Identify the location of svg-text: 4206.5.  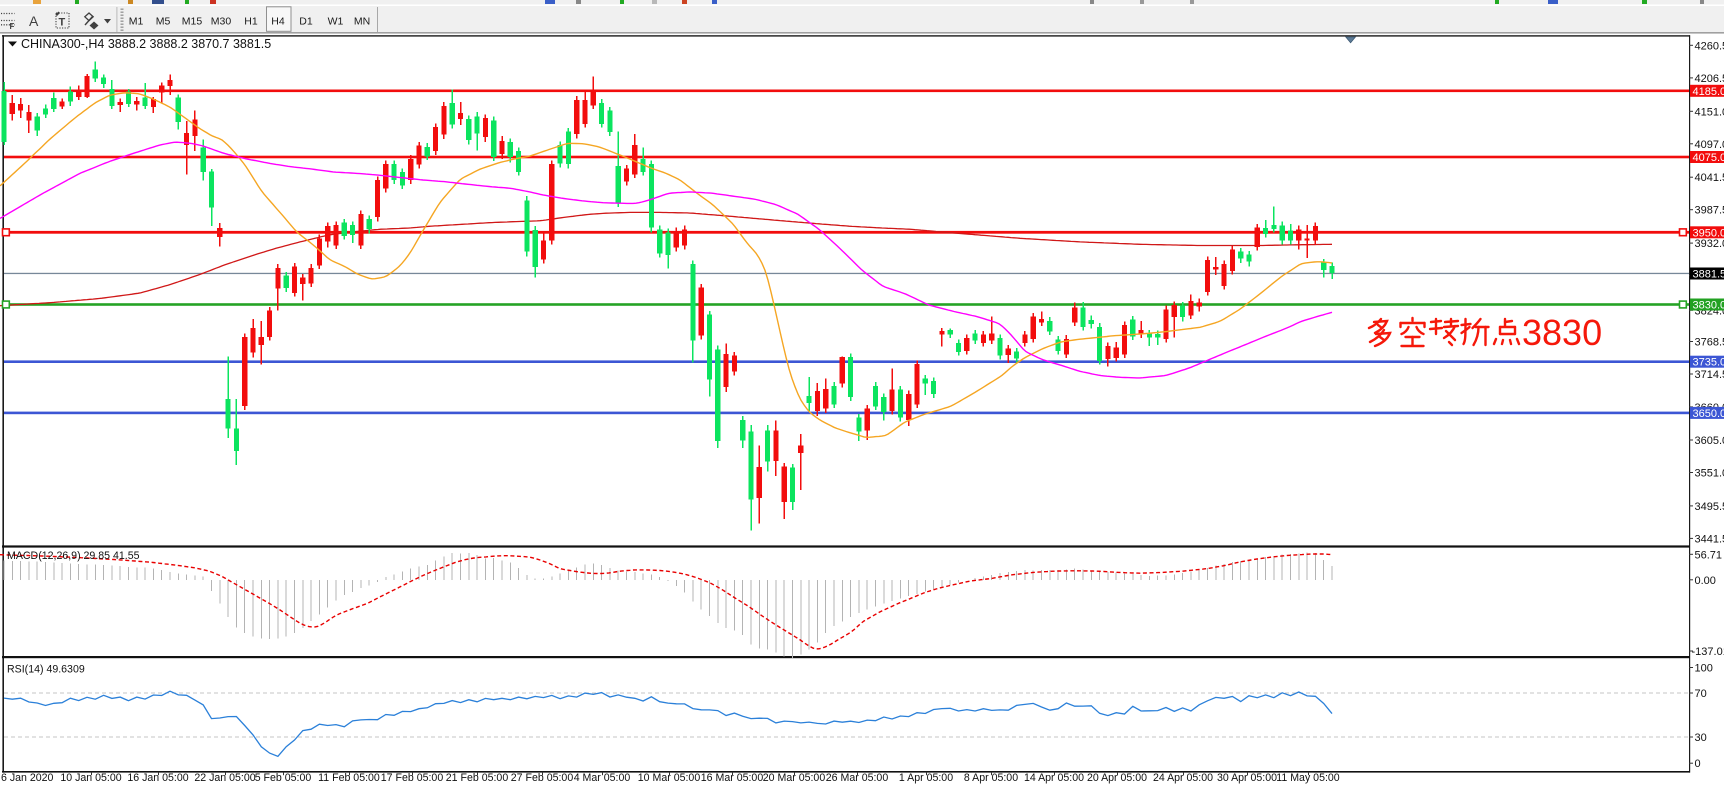
(1709, 79).